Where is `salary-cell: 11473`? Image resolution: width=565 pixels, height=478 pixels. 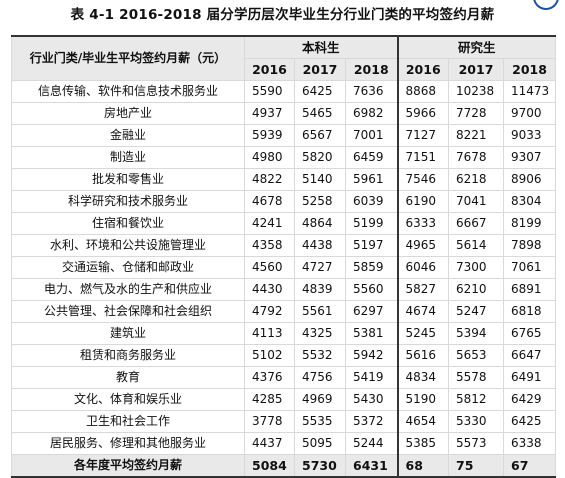 salary-cell: 11473 is located at coordinates (530, 91).